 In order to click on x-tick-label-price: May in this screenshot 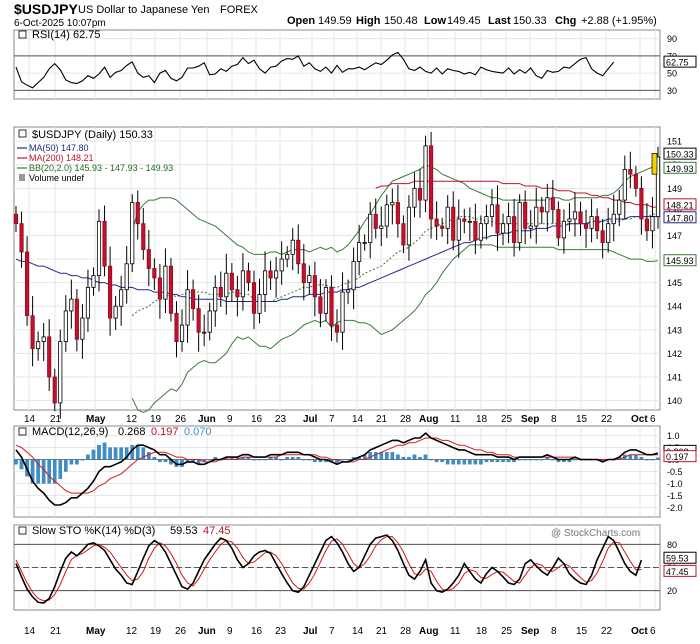, I will do `click(96, 419)`.